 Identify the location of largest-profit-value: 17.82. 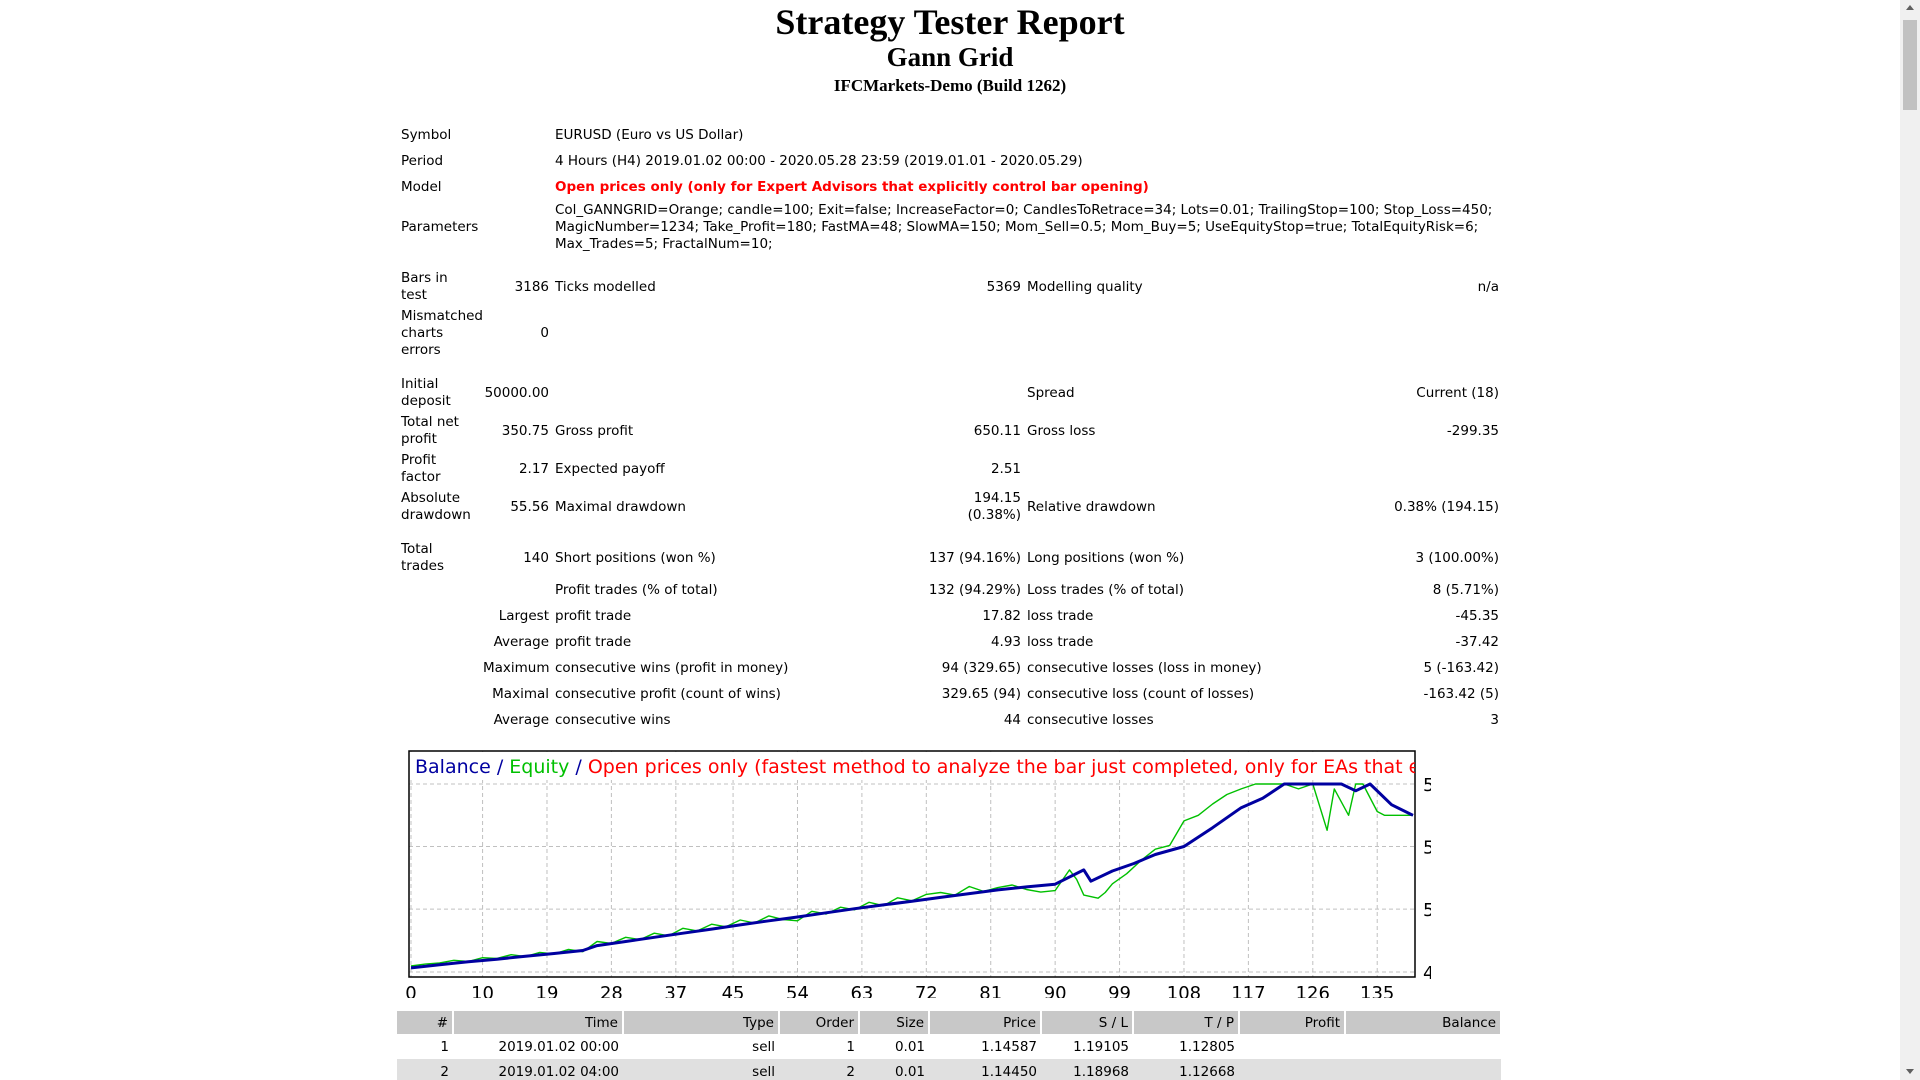
(1001, 615).